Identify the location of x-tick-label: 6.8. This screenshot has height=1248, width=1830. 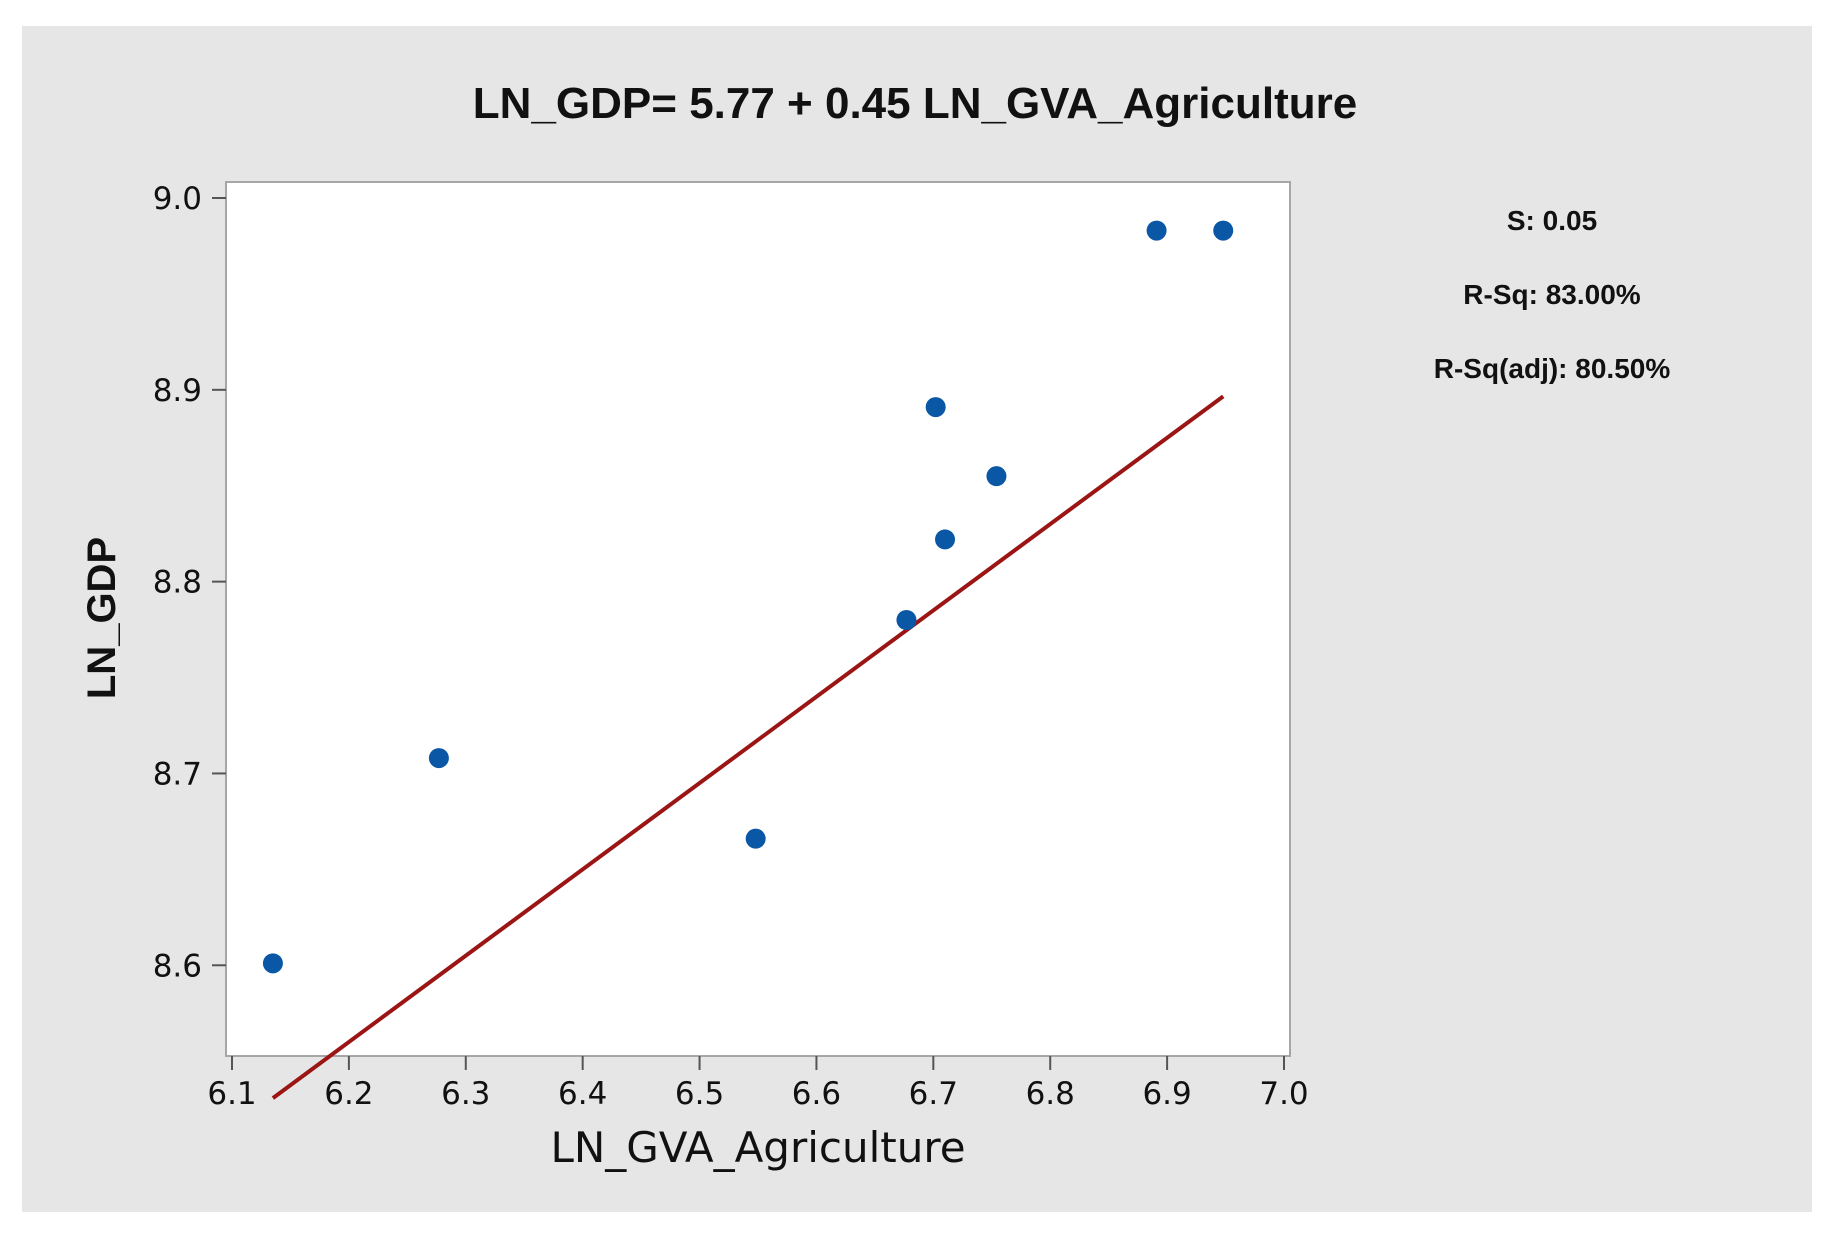
(1050, 1094).